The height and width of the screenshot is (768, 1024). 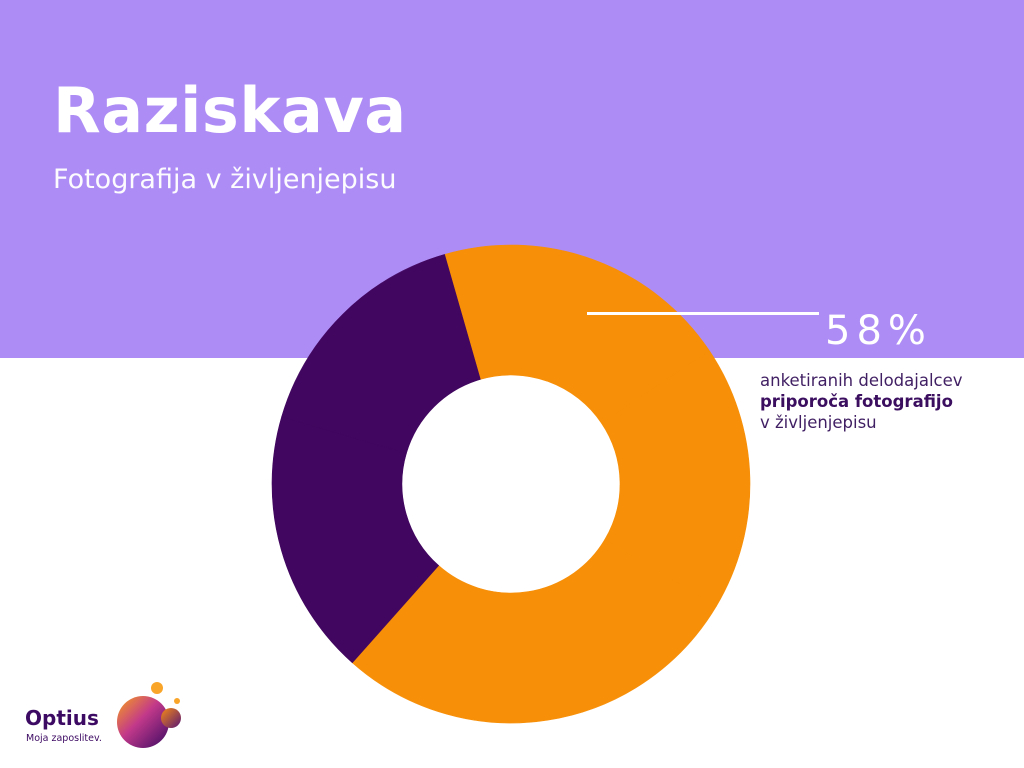 I want to click on optius-logo: Optius Moja zaposlitev., so click(x=110, y=715).